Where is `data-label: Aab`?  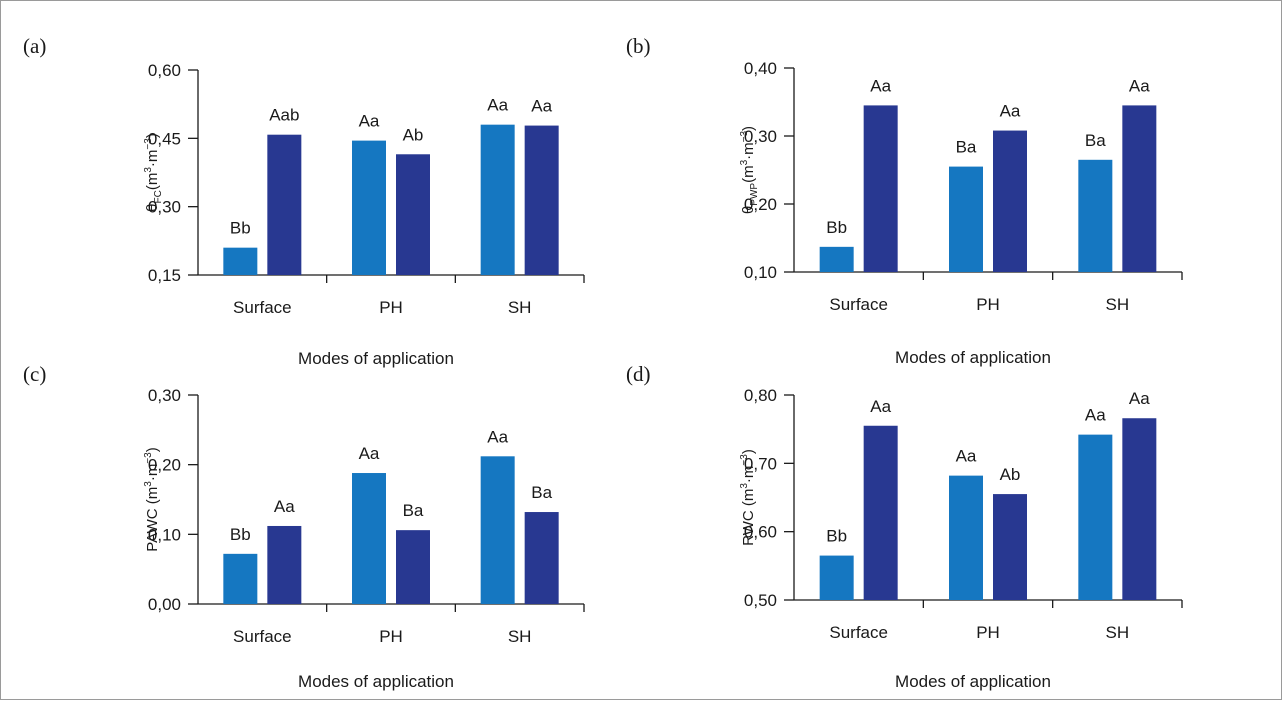 data-label: Aab is located at coordinates (284, 115).